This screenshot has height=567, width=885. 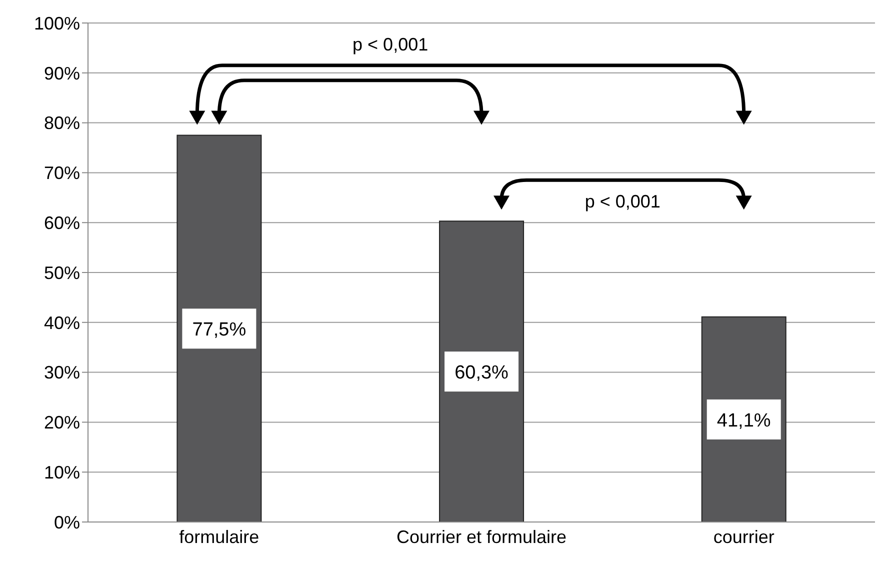 What do you see at coordinates (62, 73) in the screenshot?
I see `y-tick-label: 90%` at bounding box center [62, 73].